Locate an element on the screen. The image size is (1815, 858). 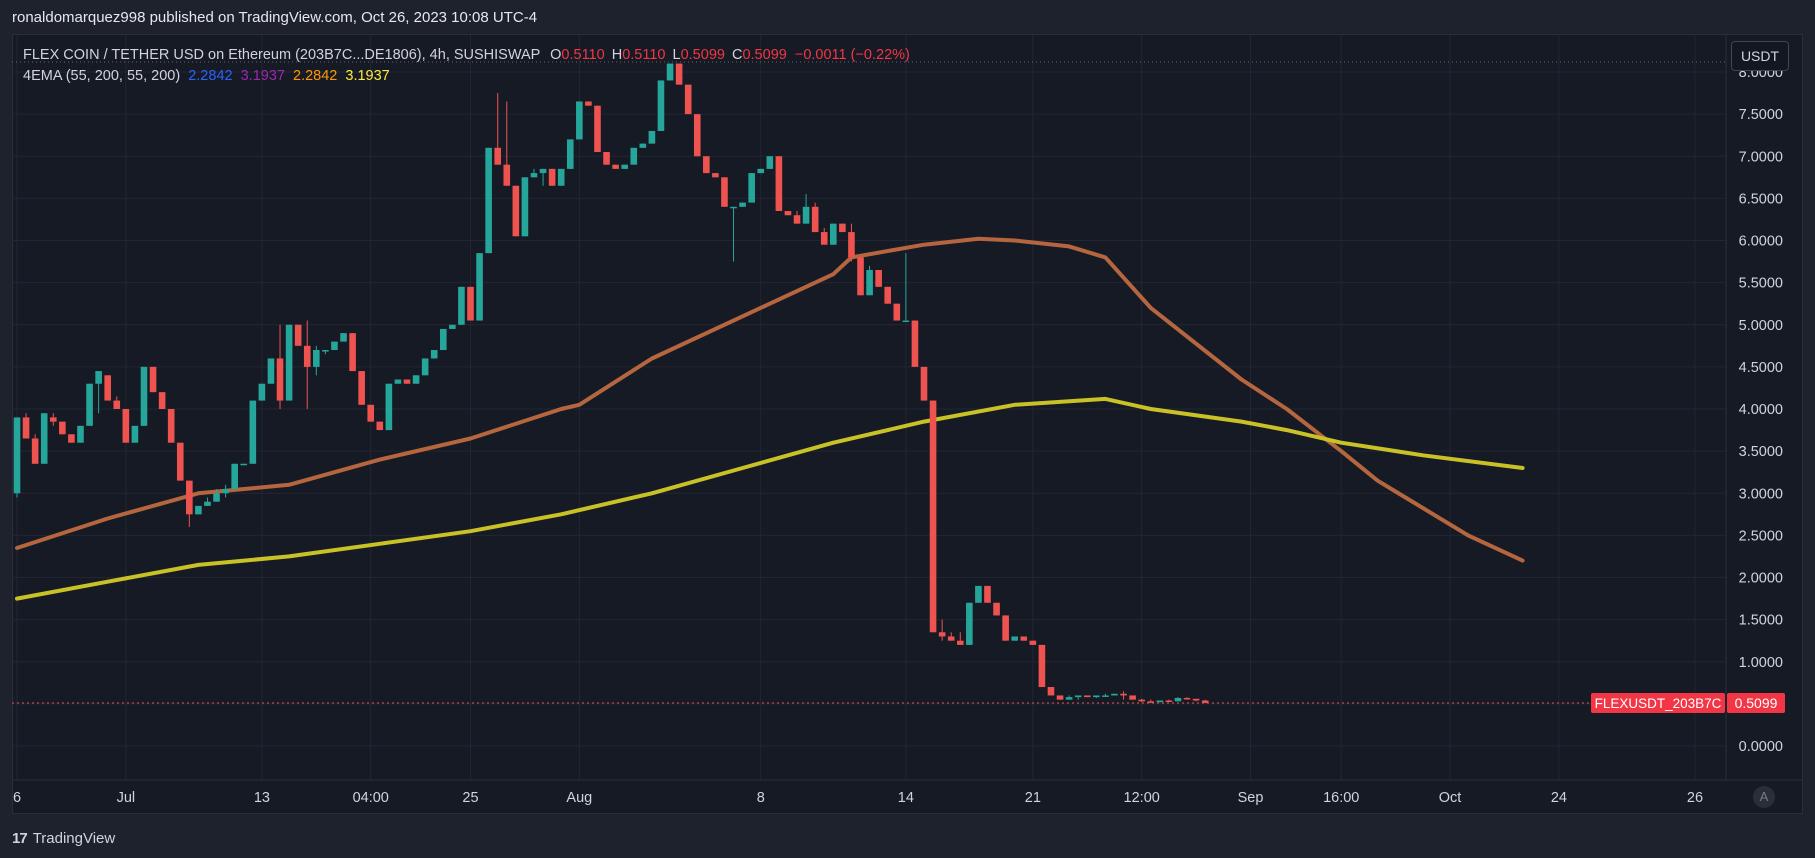
close-value: 0.5099 is located at coordinates (764, 55).